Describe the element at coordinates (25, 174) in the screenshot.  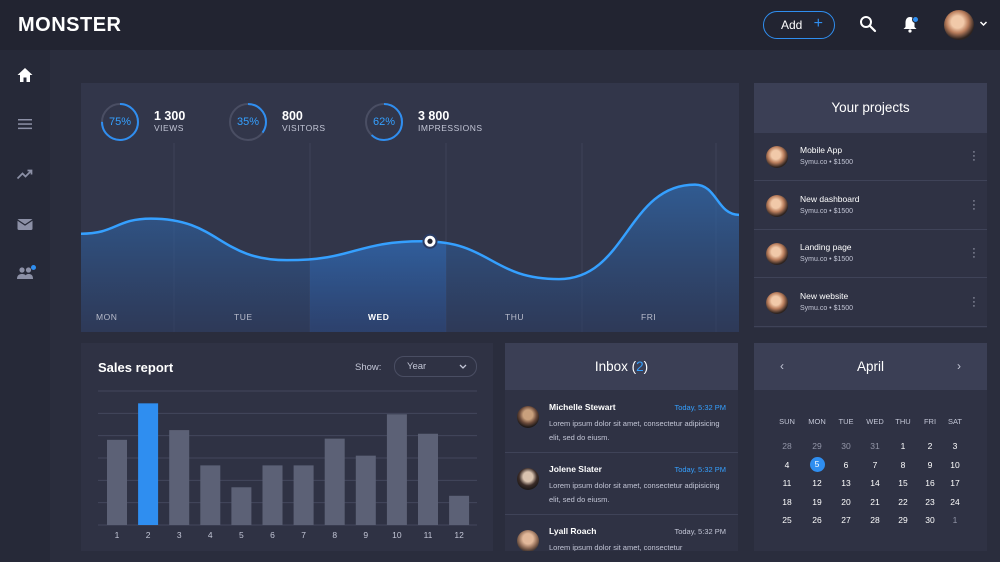
I see `trending-icon` at that location.